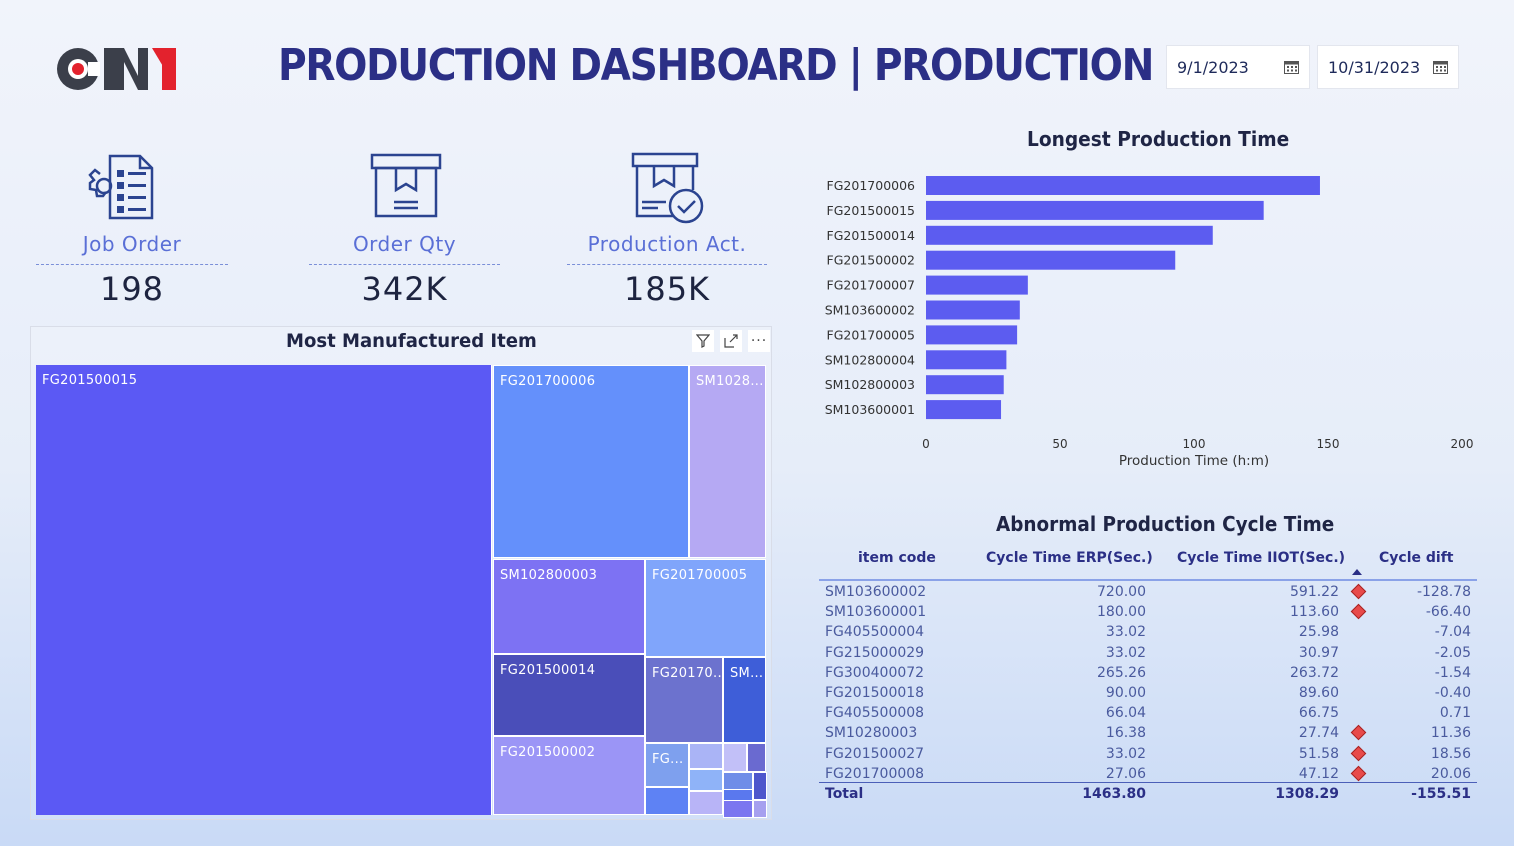 This screenshot has width=1514, height=846. Describe the element at coordinates (1213, 67) in the screenshot. I see `start-date-value: 9/1/2023` at that location.